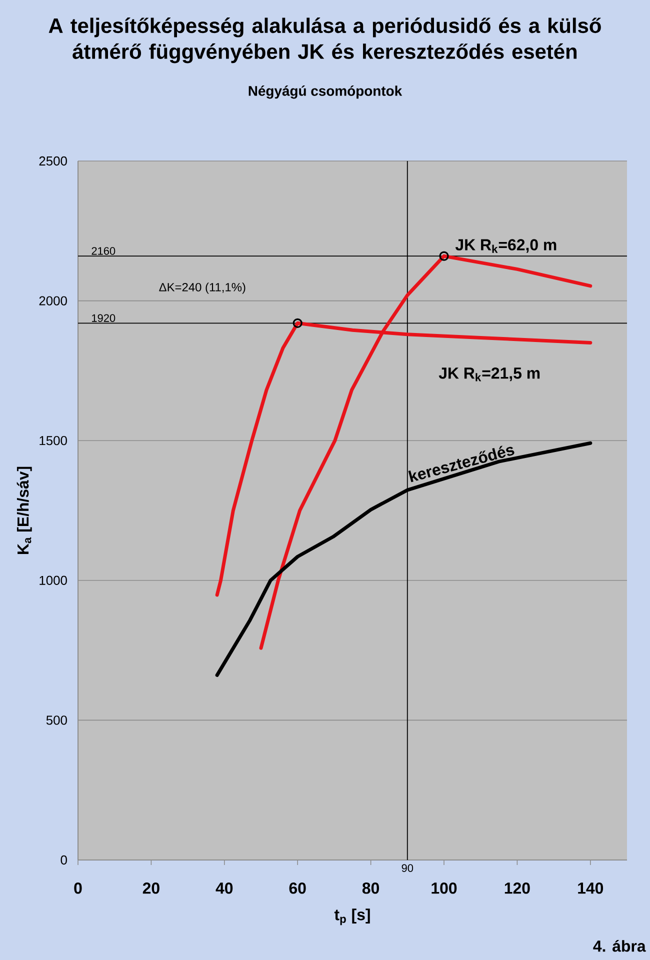  I want to click on x-tick-label: 100, so click(444, 888).